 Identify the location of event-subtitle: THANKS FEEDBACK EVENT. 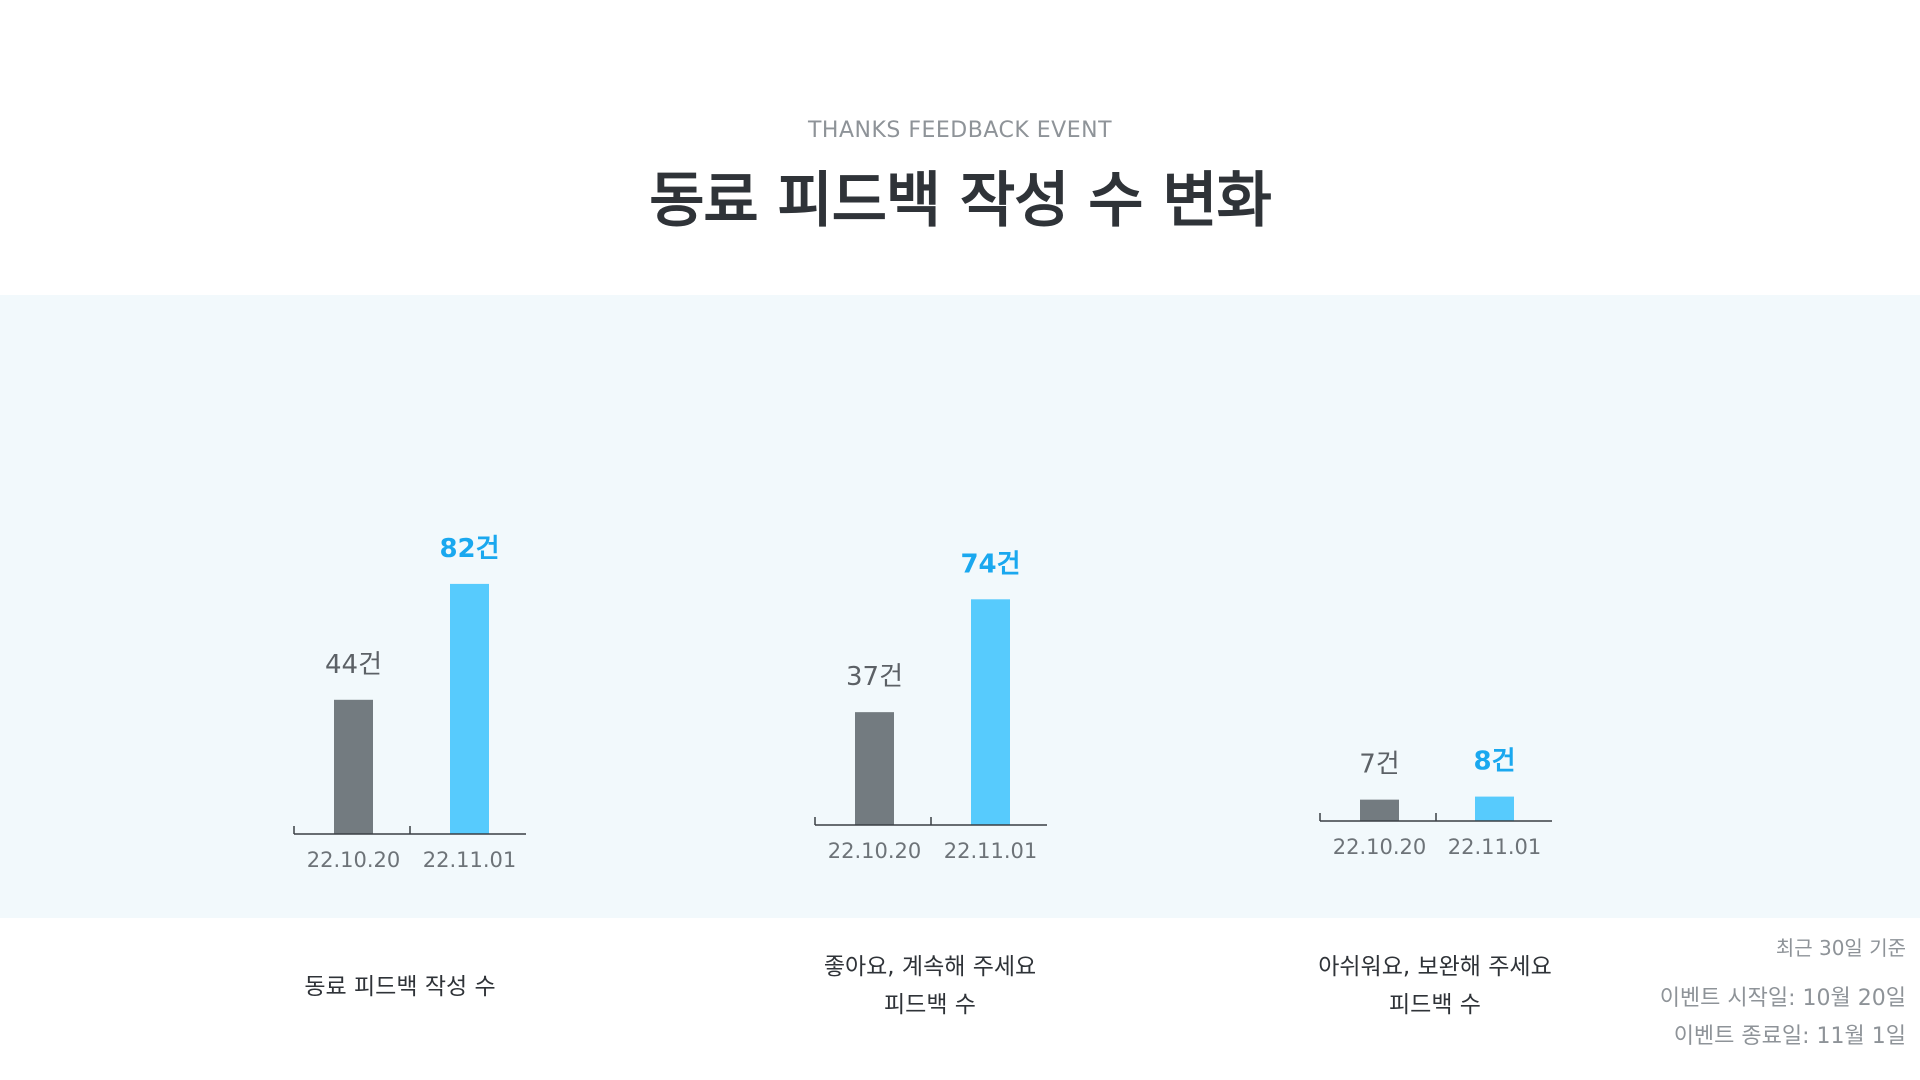
(960, 130).